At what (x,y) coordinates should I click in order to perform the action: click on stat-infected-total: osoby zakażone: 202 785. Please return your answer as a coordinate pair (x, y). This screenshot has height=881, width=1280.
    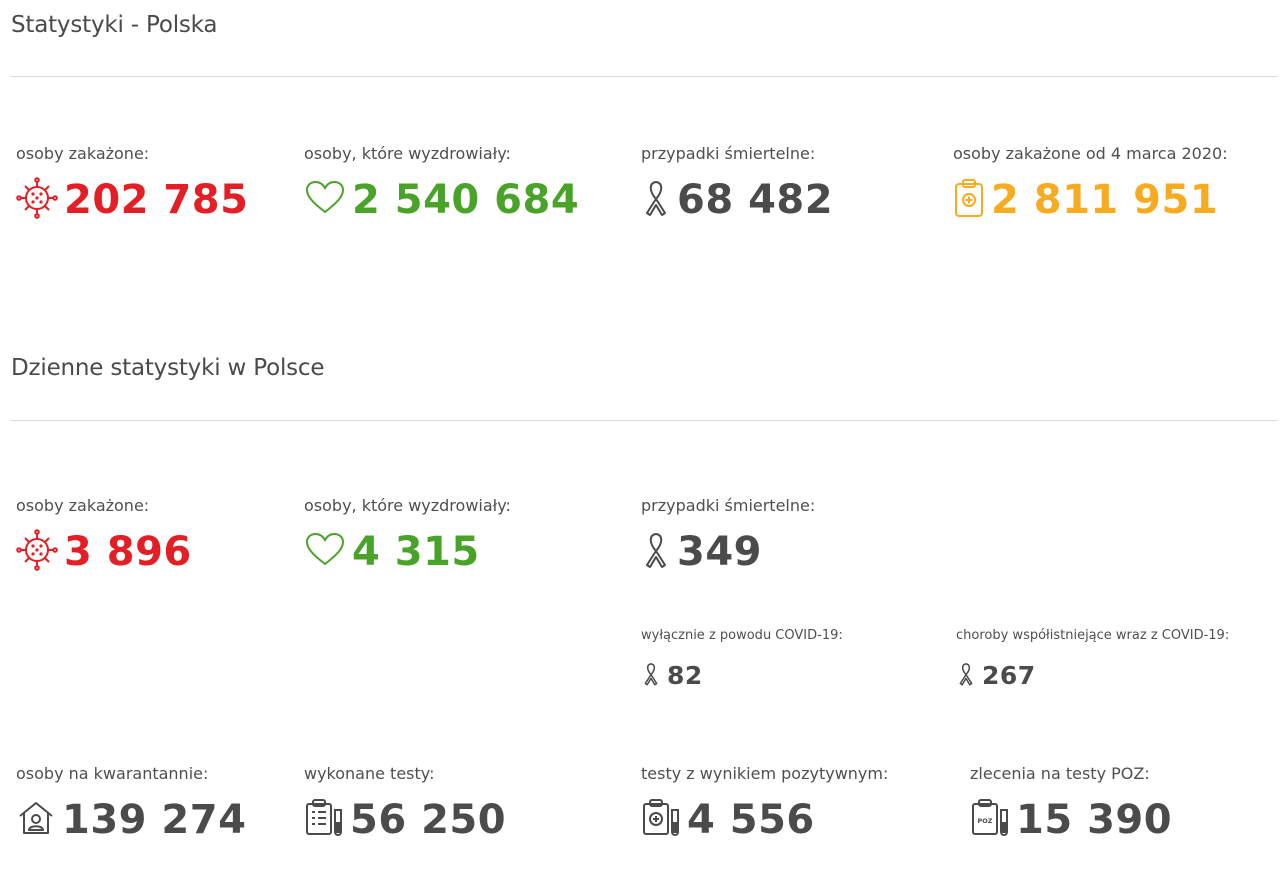
    Looking at the image, I should click on (132, 183).